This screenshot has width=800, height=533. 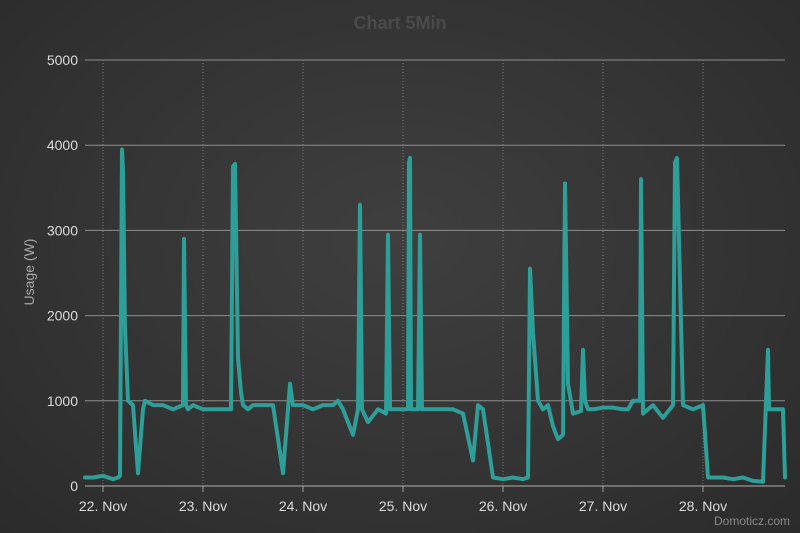 What do you see at coordinates (62, 401) in the screenshot?
I see `y-tick-label: 1000` at bounding box center [62, 401].